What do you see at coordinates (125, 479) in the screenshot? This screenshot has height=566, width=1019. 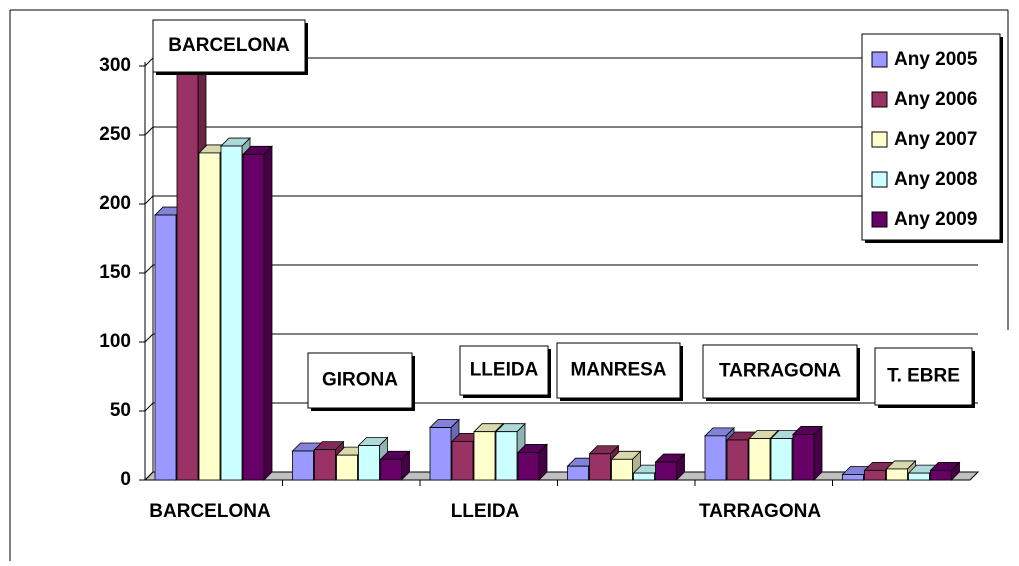 I see `y-tick-label: 0` at bounding box center [125, 479].